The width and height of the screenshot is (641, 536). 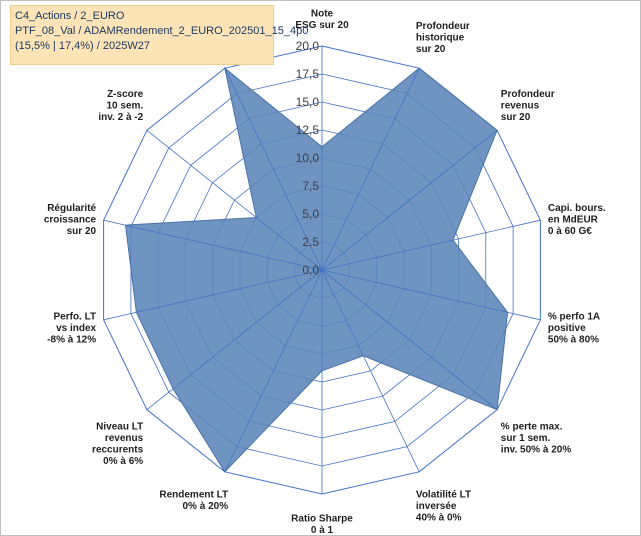 What do you see at coordinates (120, 117) in the screenshot?
I see `axis-label-line: inv. 2 à -2` at bounding box center [120, 117].